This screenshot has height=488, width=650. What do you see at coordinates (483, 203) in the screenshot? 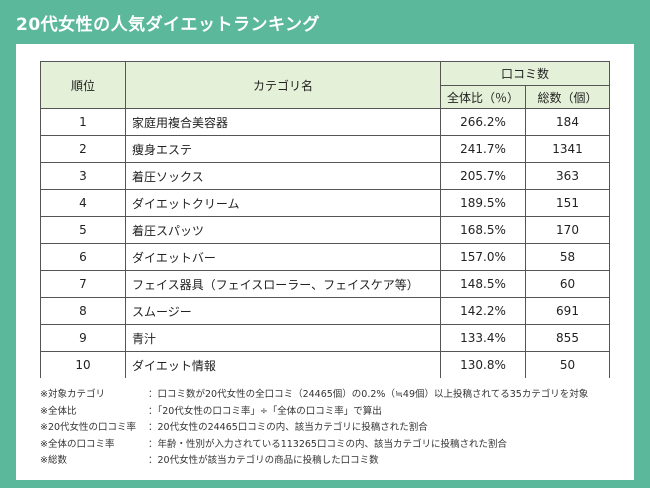
I see `share-cell: 189.5%` at bounding box center [483, 203].